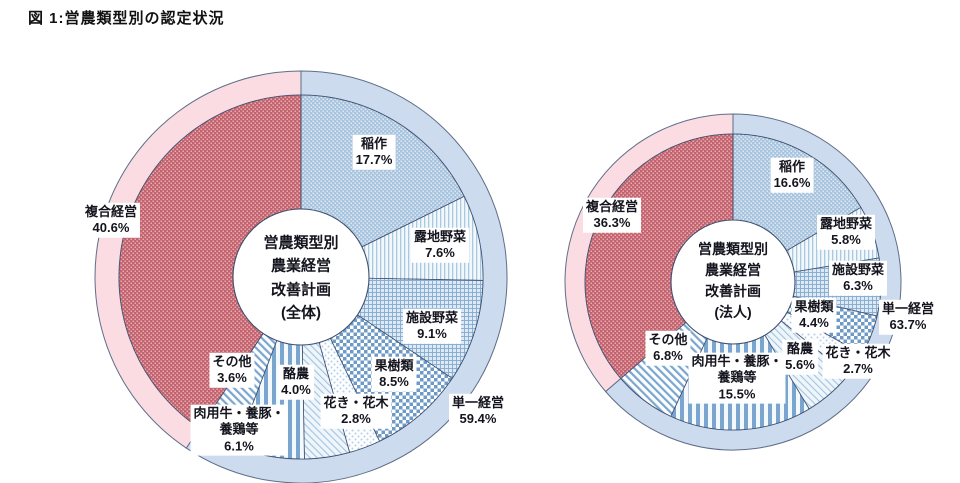 The width and height of the screenshot is (960, 483). What do you see at coordinates (668, 355) in the screenshot?
I see `slice-label-corporate-other-line: 6.8%` at bounding box center [668, 355].